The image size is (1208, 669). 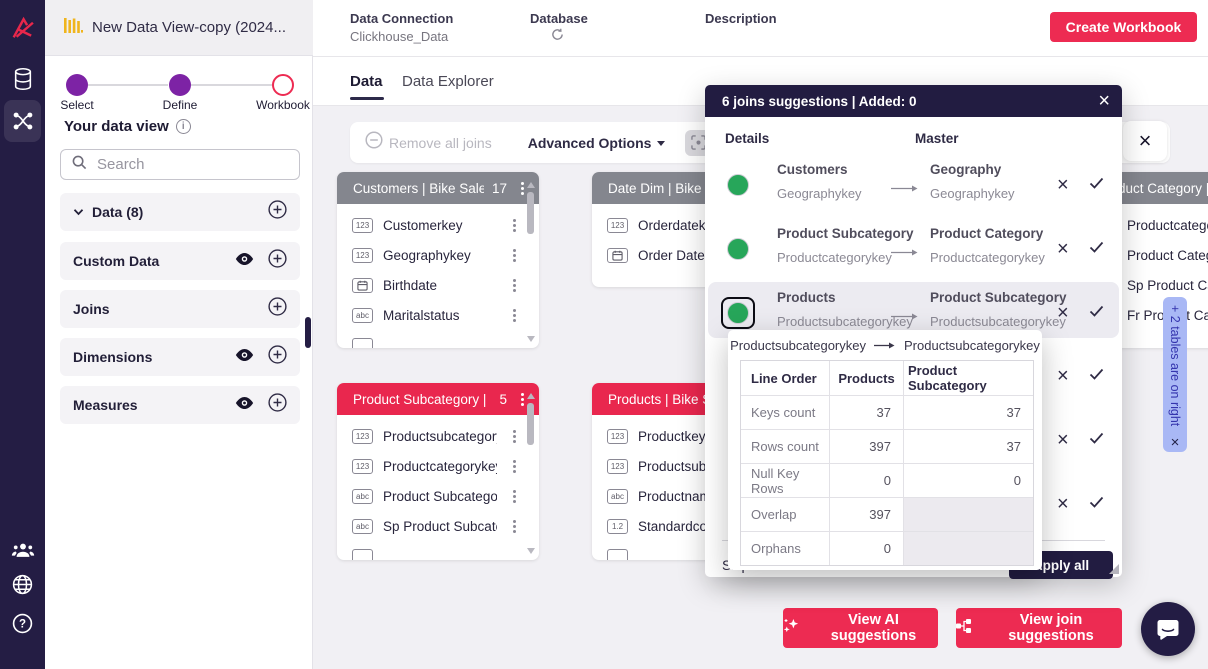 What do you see at coordinates (1123, 27) in the screenshot?
I see `create-workbook-button: Create Workbook` at bounding box center [1123, 27].